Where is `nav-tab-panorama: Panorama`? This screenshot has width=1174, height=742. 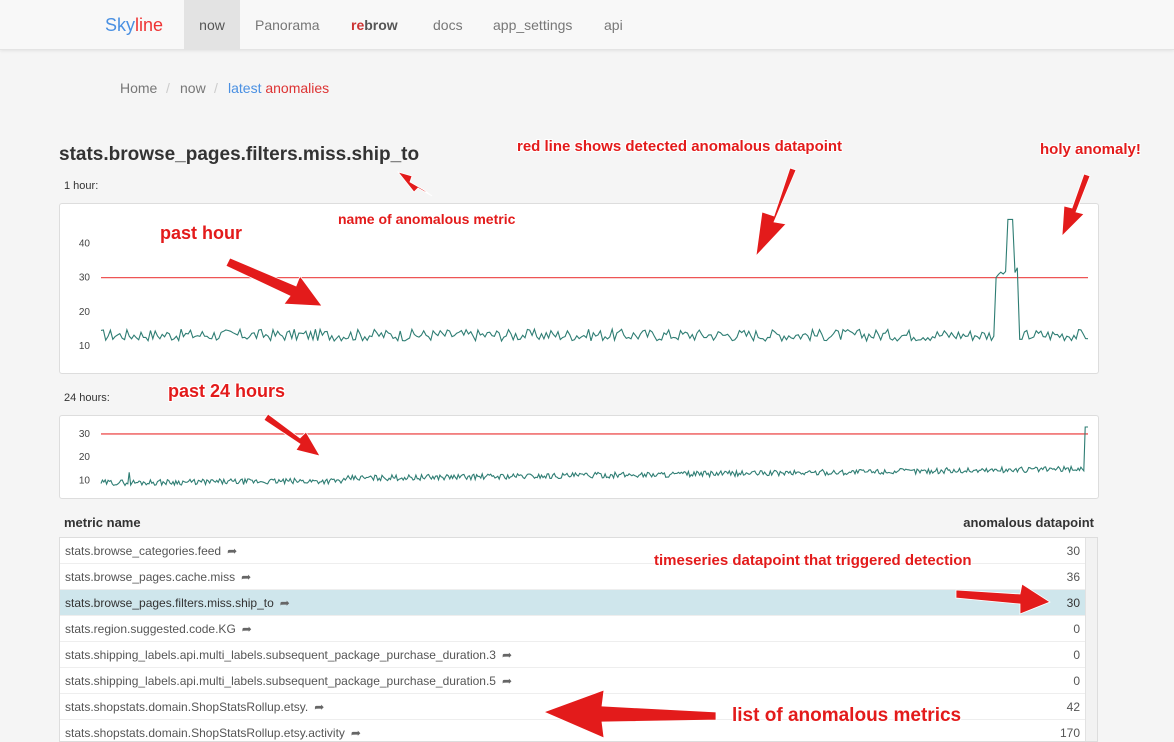
nav-tab-panorama: Panorama is located at coordinates (287, 25).